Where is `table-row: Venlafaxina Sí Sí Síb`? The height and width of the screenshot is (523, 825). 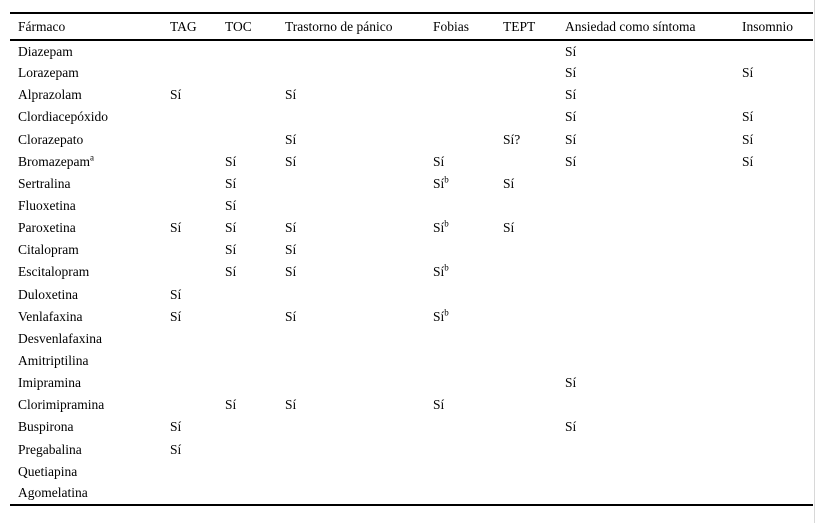
table-row: Venlafaxina Sí Sí Síb is located at coordinates (411, 317).